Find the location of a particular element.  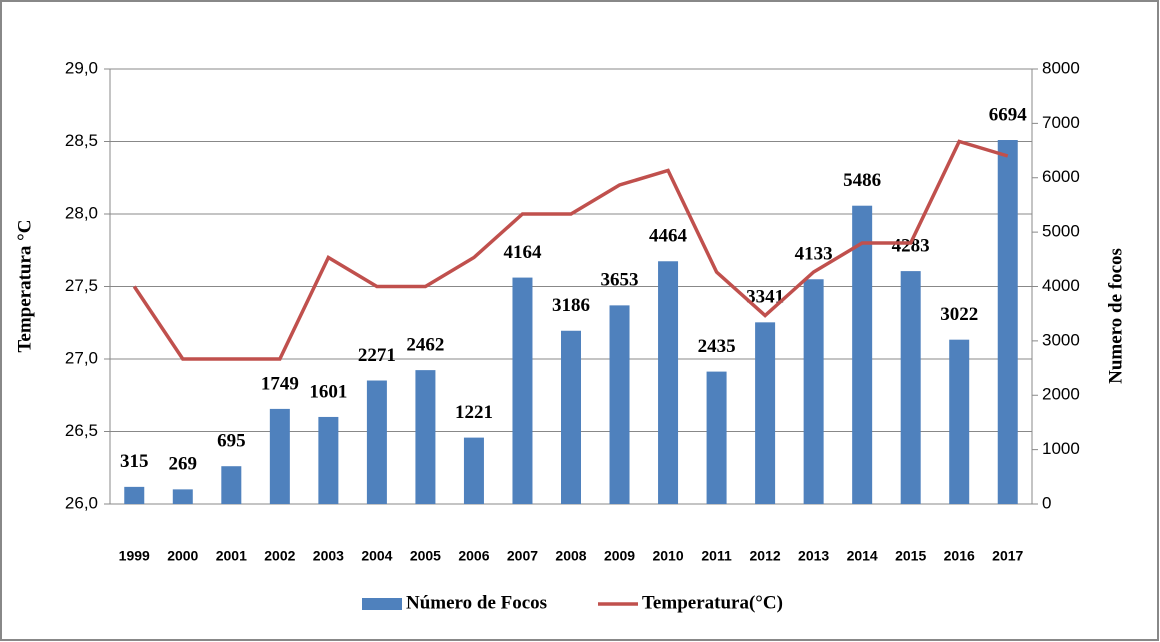

y2-tick-label: 0 is located at coordinates (1046, 502).